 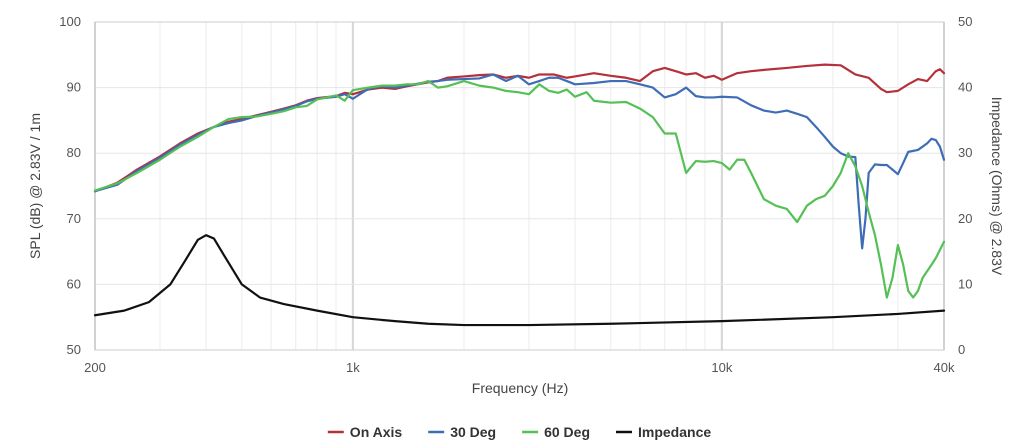 I want to click on x-tick-label: 200, so click(x=95, y=367).